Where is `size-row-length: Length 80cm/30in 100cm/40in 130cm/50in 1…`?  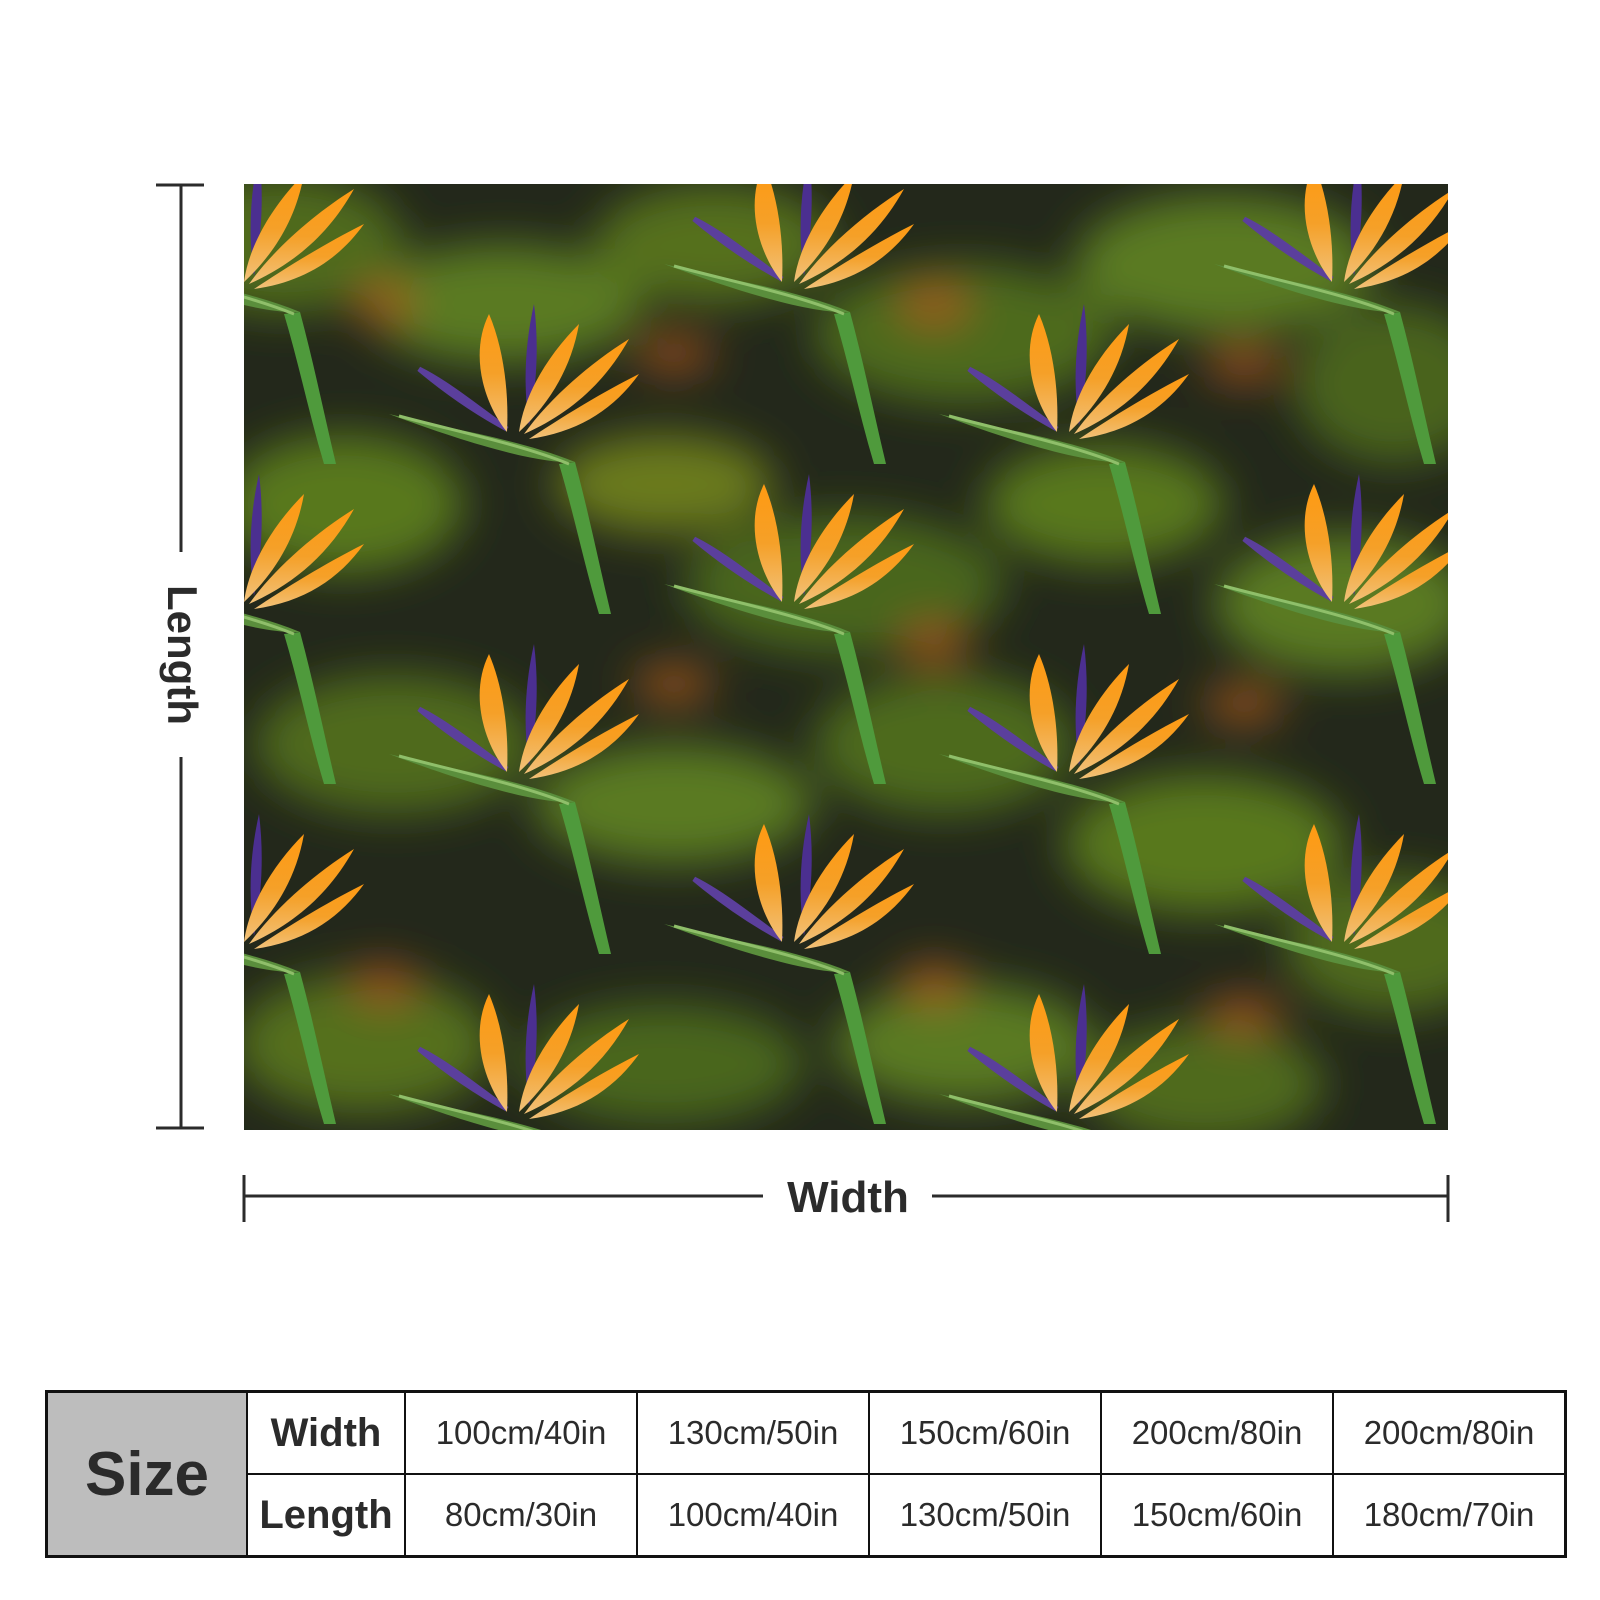
size-row-length: Length 80cm/30in 100cm/40in 130cm/50in 1… is located at coordinates (807, 1515).